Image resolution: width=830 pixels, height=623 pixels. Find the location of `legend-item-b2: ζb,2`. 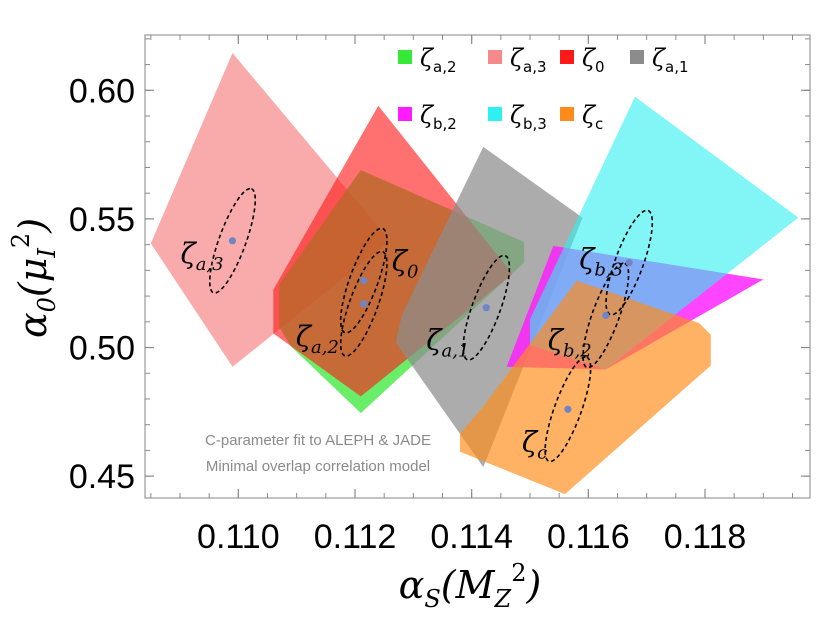

legend-item-b2: ζb,2 is located at coordinates (427, 117).